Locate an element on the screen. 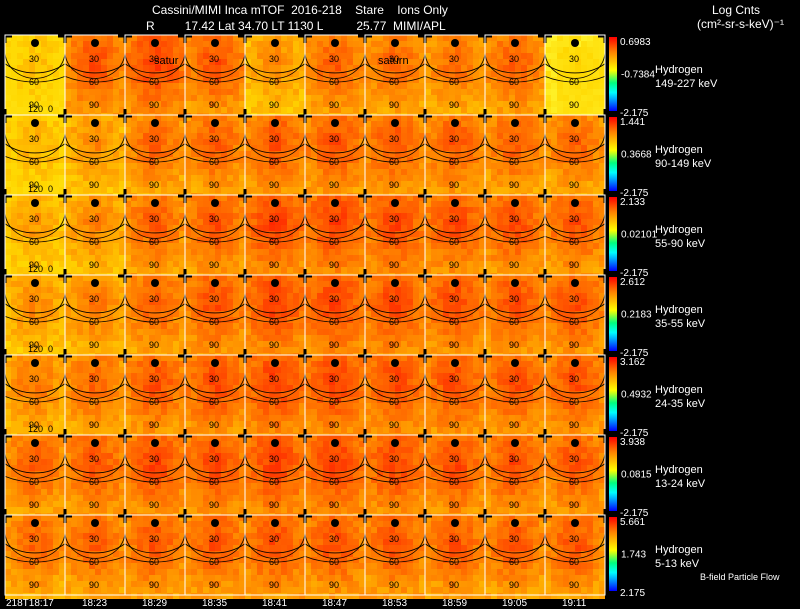 The image size is (800, 609). colorbar-max: 2.133 is located at coordinates (632, 202).